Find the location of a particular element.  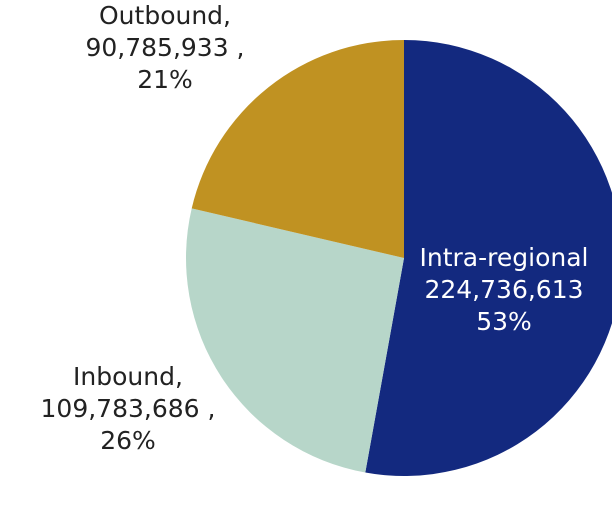

data-label-line: Outbound, is located at coordinates (165, 15).